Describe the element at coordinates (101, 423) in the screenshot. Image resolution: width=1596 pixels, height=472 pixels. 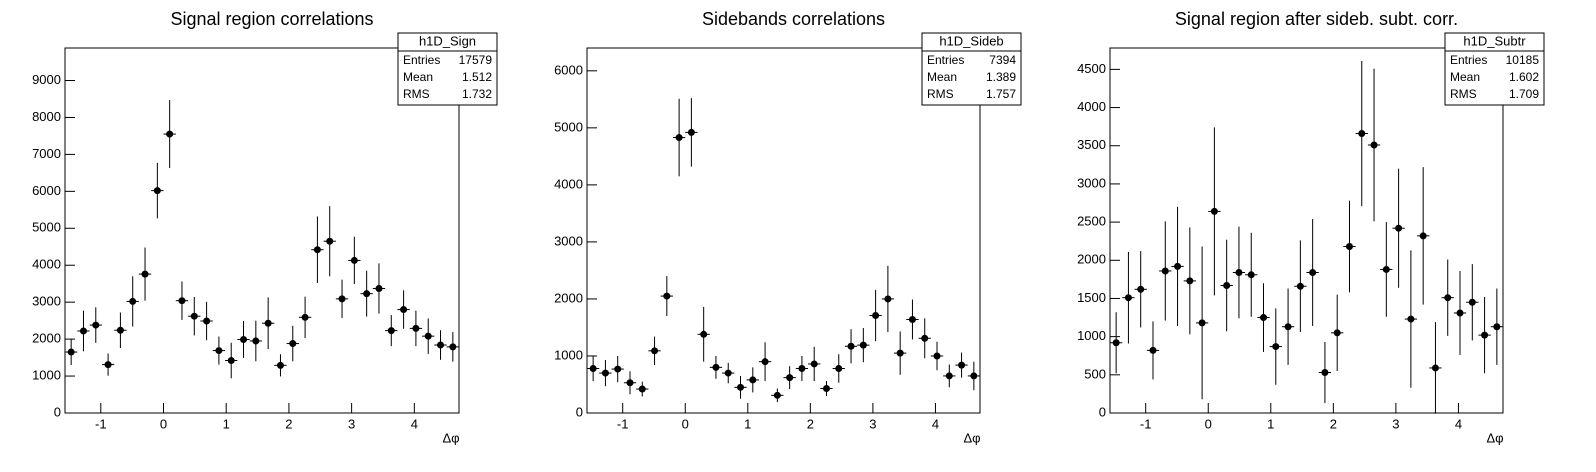
I see `x-tick-label: -1` at that location.